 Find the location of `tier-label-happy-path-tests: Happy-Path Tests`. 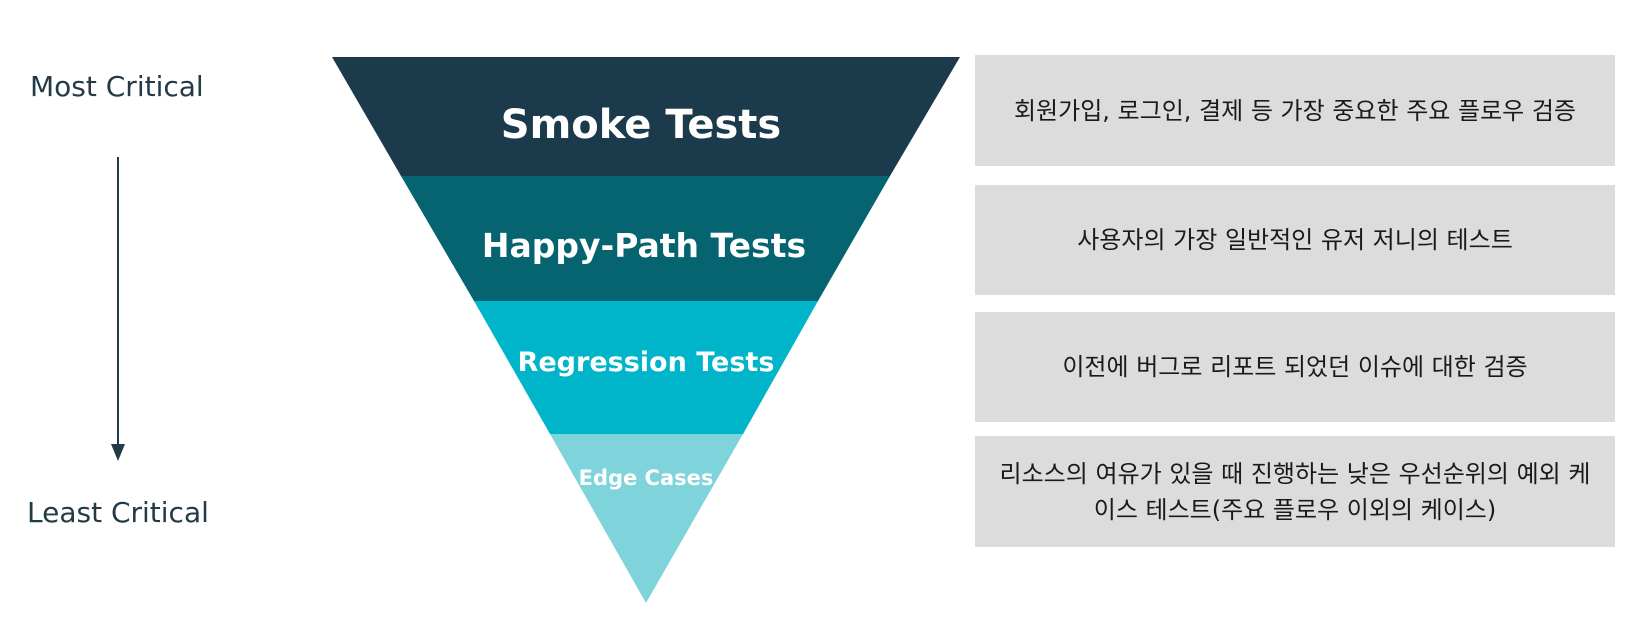

tier-label-happy-path-tests: Happy-Path Tests is located at coordinates (644, 245).